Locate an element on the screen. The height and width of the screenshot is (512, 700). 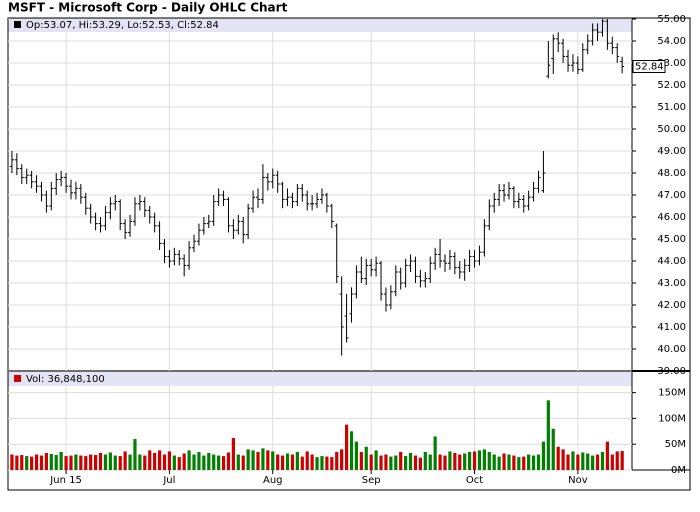
x-tick-label: Sep is located at coordinates (371, 480).